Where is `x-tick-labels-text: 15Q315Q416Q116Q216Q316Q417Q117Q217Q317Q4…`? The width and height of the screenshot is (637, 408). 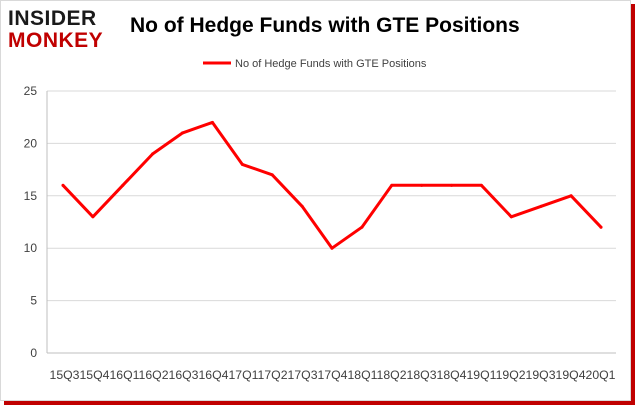 x-tick-labels-text: 15Q315Q416Q116Q216Q316Q417Q117Q217Q317Q4… is located at coordinates (333, 375).